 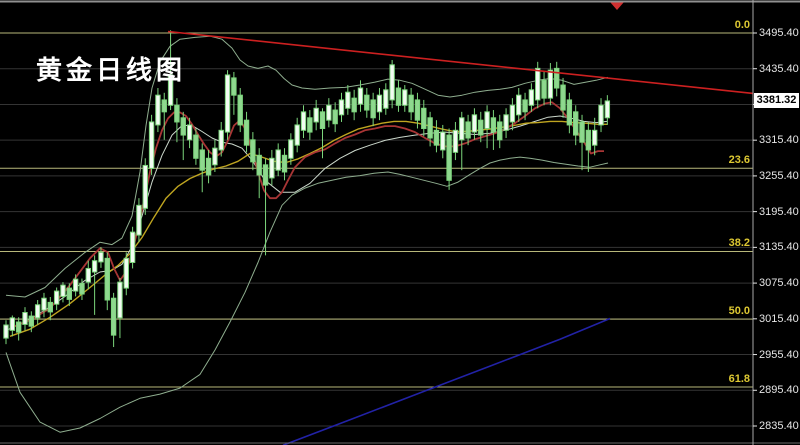 What do you see at coordinates (446, 381) in the screenshot?
I see `blue-ma-line` at bounding box center [446, 381].